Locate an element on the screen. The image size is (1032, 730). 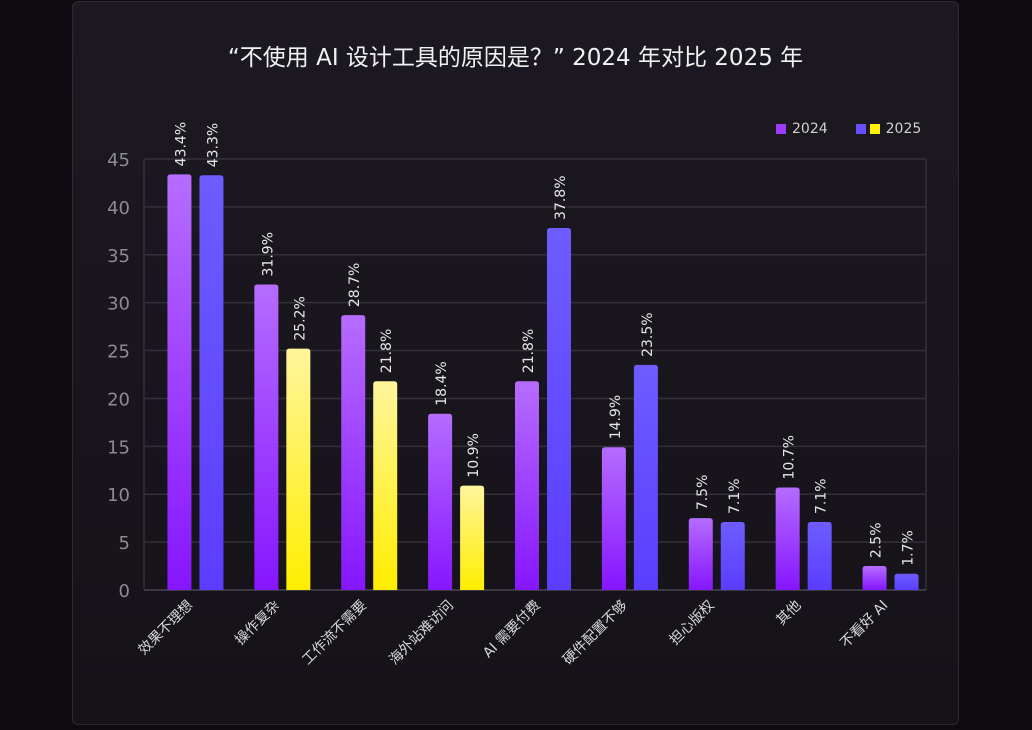
data-label: 7.5% is located at coordinates (703, 493).